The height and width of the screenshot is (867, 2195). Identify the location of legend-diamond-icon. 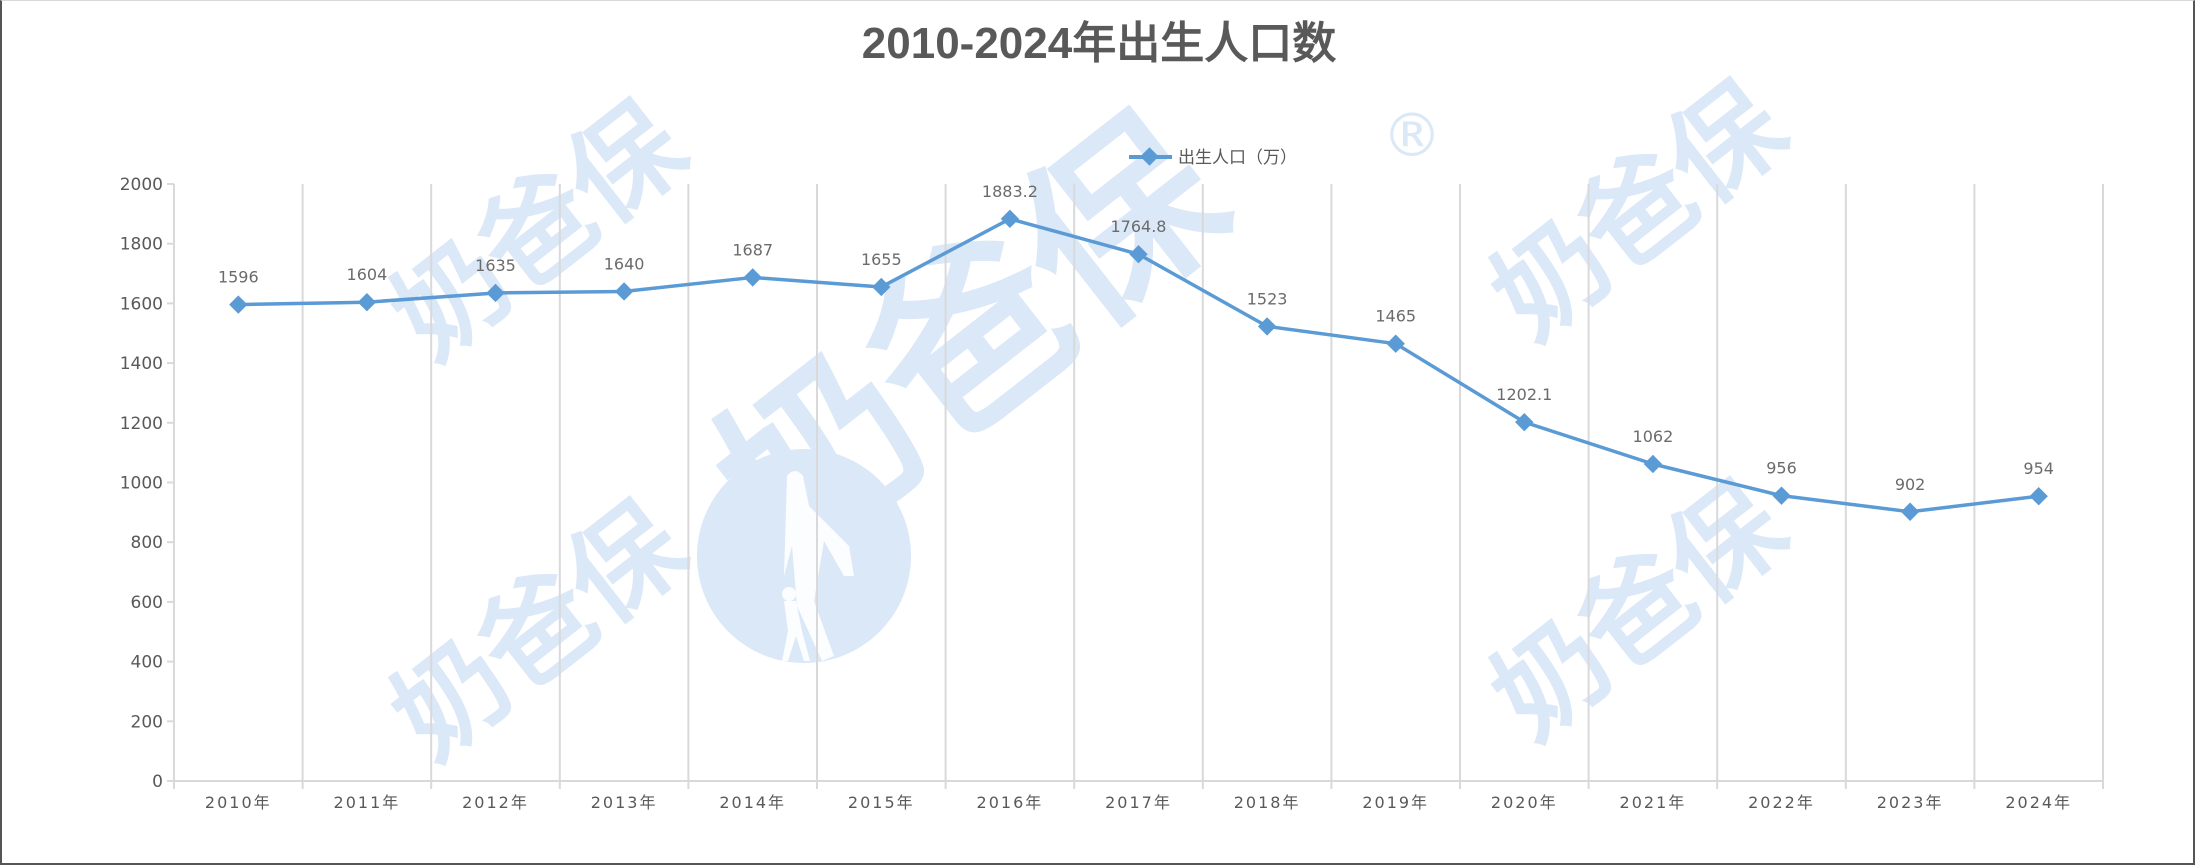
(1149, 156).